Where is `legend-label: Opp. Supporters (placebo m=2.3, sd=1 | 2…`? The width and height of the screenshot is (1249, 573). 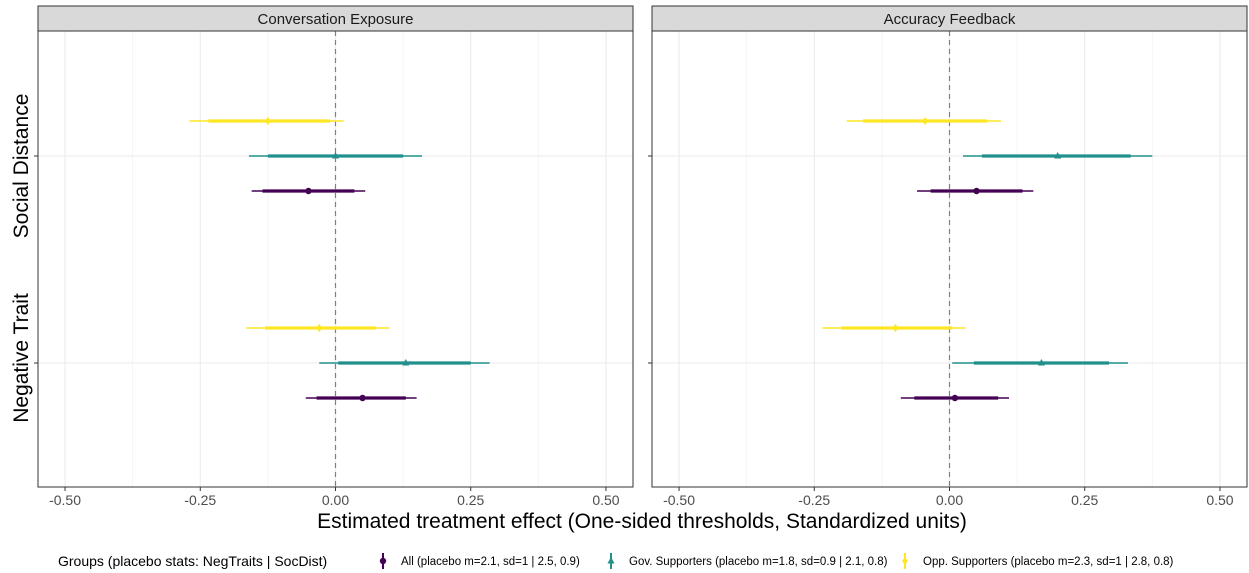
legend-label: Opp. Supporters (placebo m=2.3, sd=1 | 2… is located at coordinates (1048, 562).